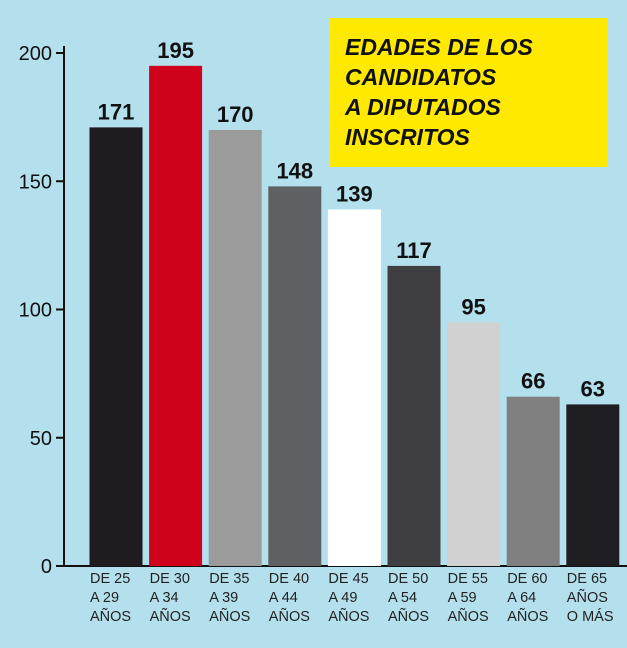 This screenshot has height=648, width=627. I want to click on x-tick-label: DE 60 A 64 AÑOS, so click(528, 598).